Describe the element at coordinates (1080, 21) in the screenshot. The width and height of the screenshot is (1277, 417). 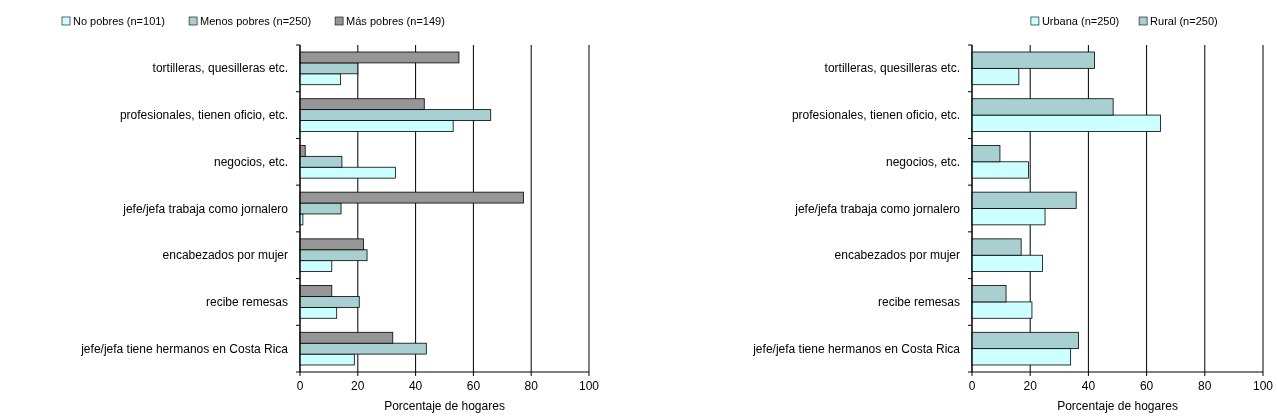
I see `legend-label: Urbana (n=250)` at that location.